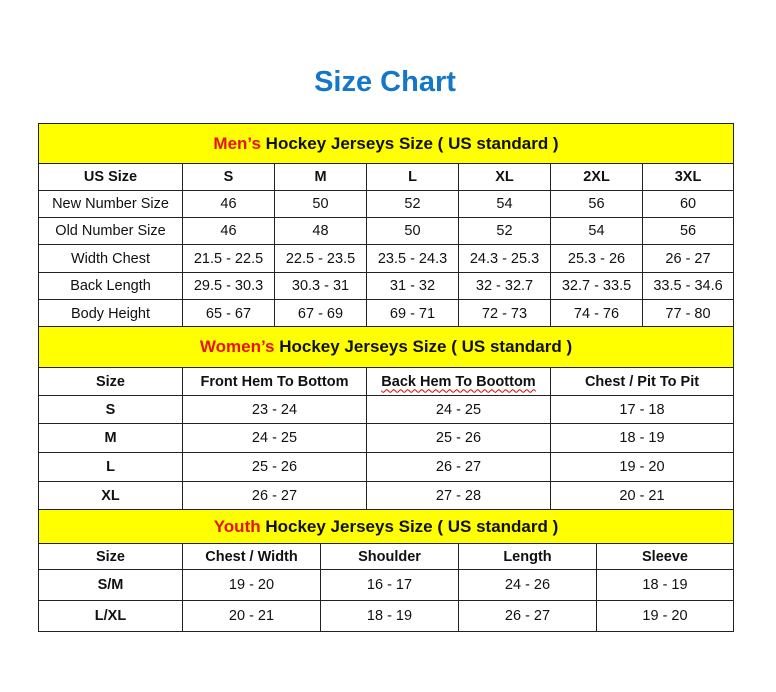 This screenshot has height=692, width=776. What do you see at coordinates (385, 82) in the screenshot?
I see `page-title: Size Chart` at bounding box center [385, 82].